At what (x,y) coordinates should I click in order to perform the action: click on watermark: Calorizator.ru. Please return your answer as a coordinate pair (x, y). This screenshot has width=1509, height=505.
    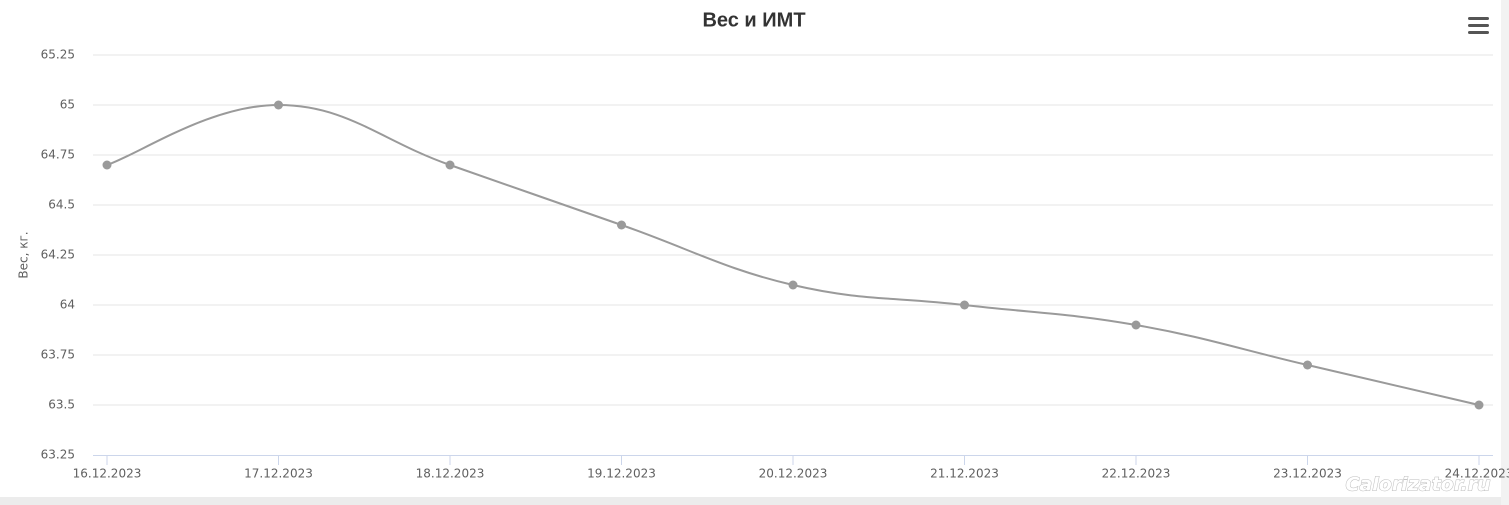
    Looking at the image, I should click on (1417, 485).